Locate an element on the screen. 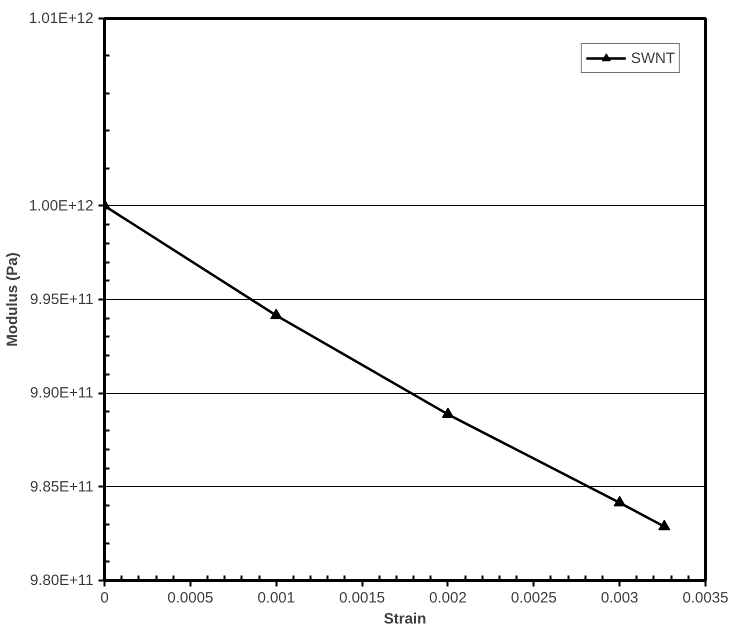  y-tick-label: 9.80E+11 is located at coordinates (62, 580).